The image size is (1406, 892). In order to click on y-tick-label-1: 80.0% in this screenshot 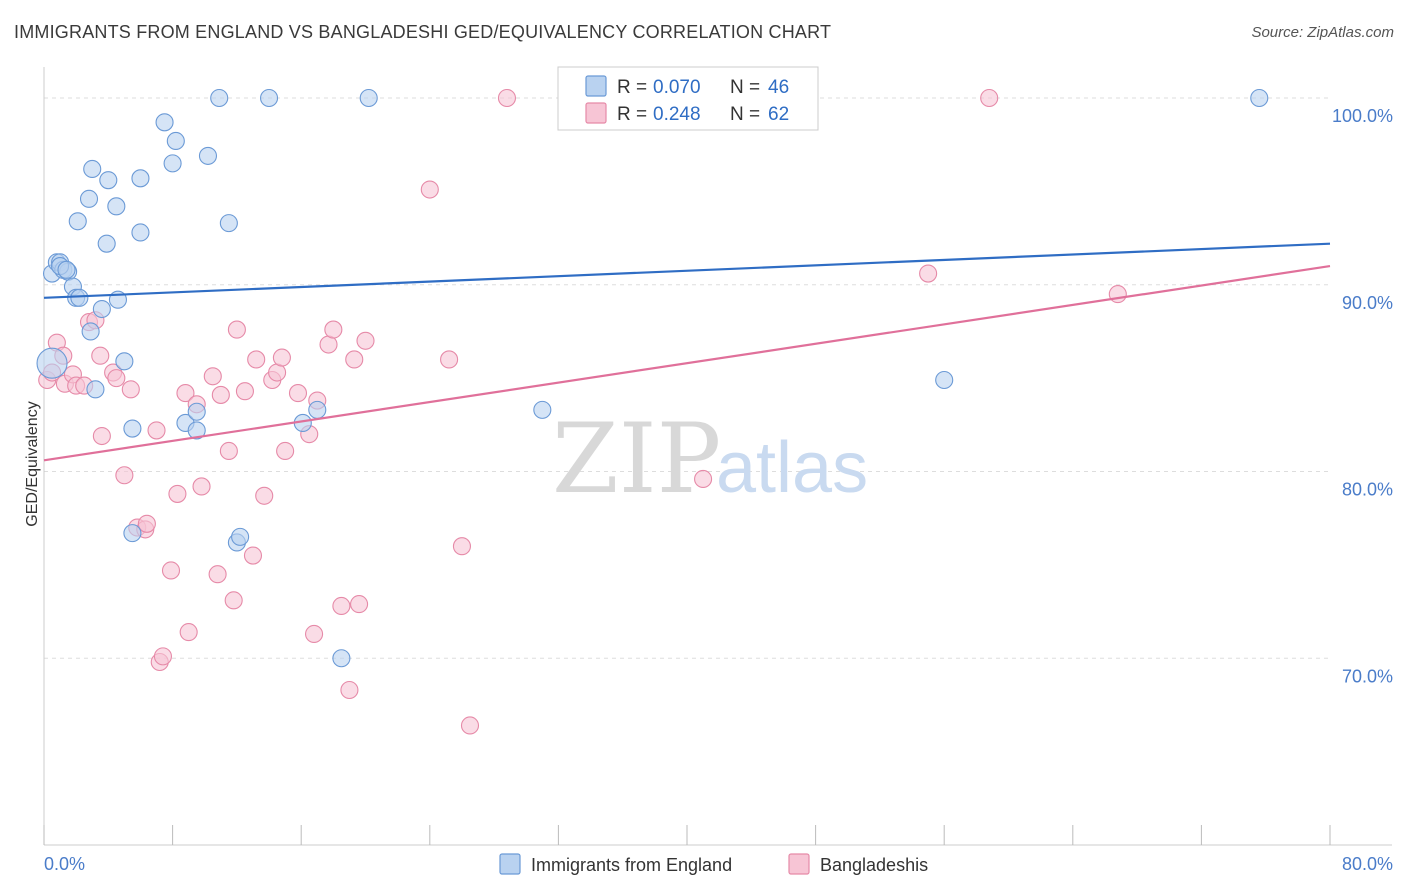, I will do `click(1367, 490)`.